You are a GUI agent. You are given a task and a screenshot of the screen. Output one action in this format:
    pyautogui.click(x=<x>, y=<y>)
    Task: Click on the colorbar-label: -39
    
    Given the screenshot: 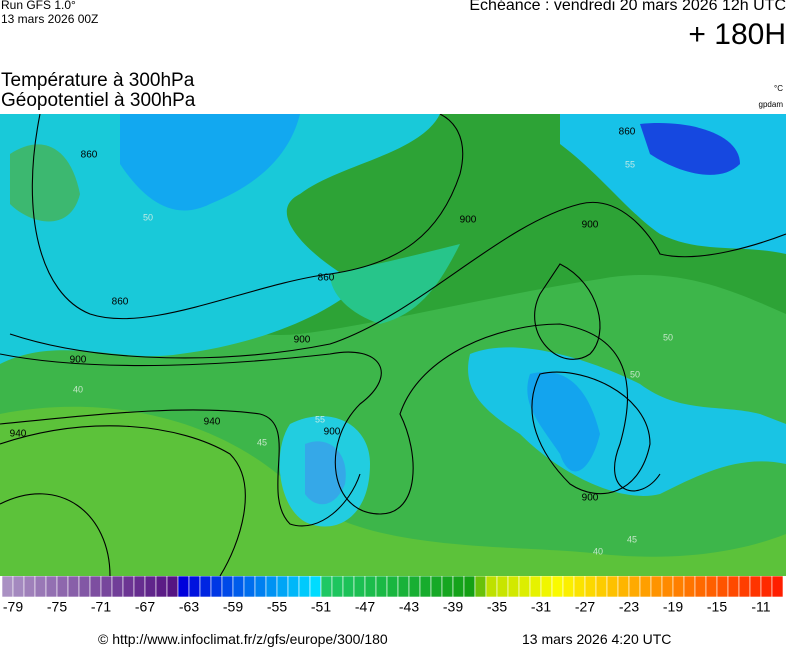 What is the action you would take?
    pyautogui.click(x=453, y=607)
    